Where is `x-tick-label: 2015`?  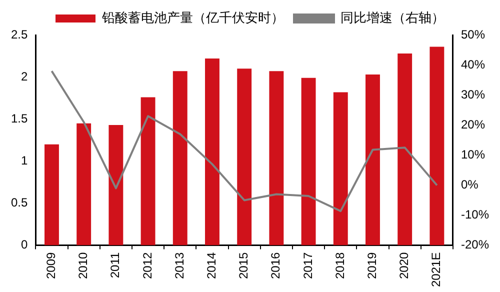
x-tick-label: 2015 is located at coordinates (243, 266).